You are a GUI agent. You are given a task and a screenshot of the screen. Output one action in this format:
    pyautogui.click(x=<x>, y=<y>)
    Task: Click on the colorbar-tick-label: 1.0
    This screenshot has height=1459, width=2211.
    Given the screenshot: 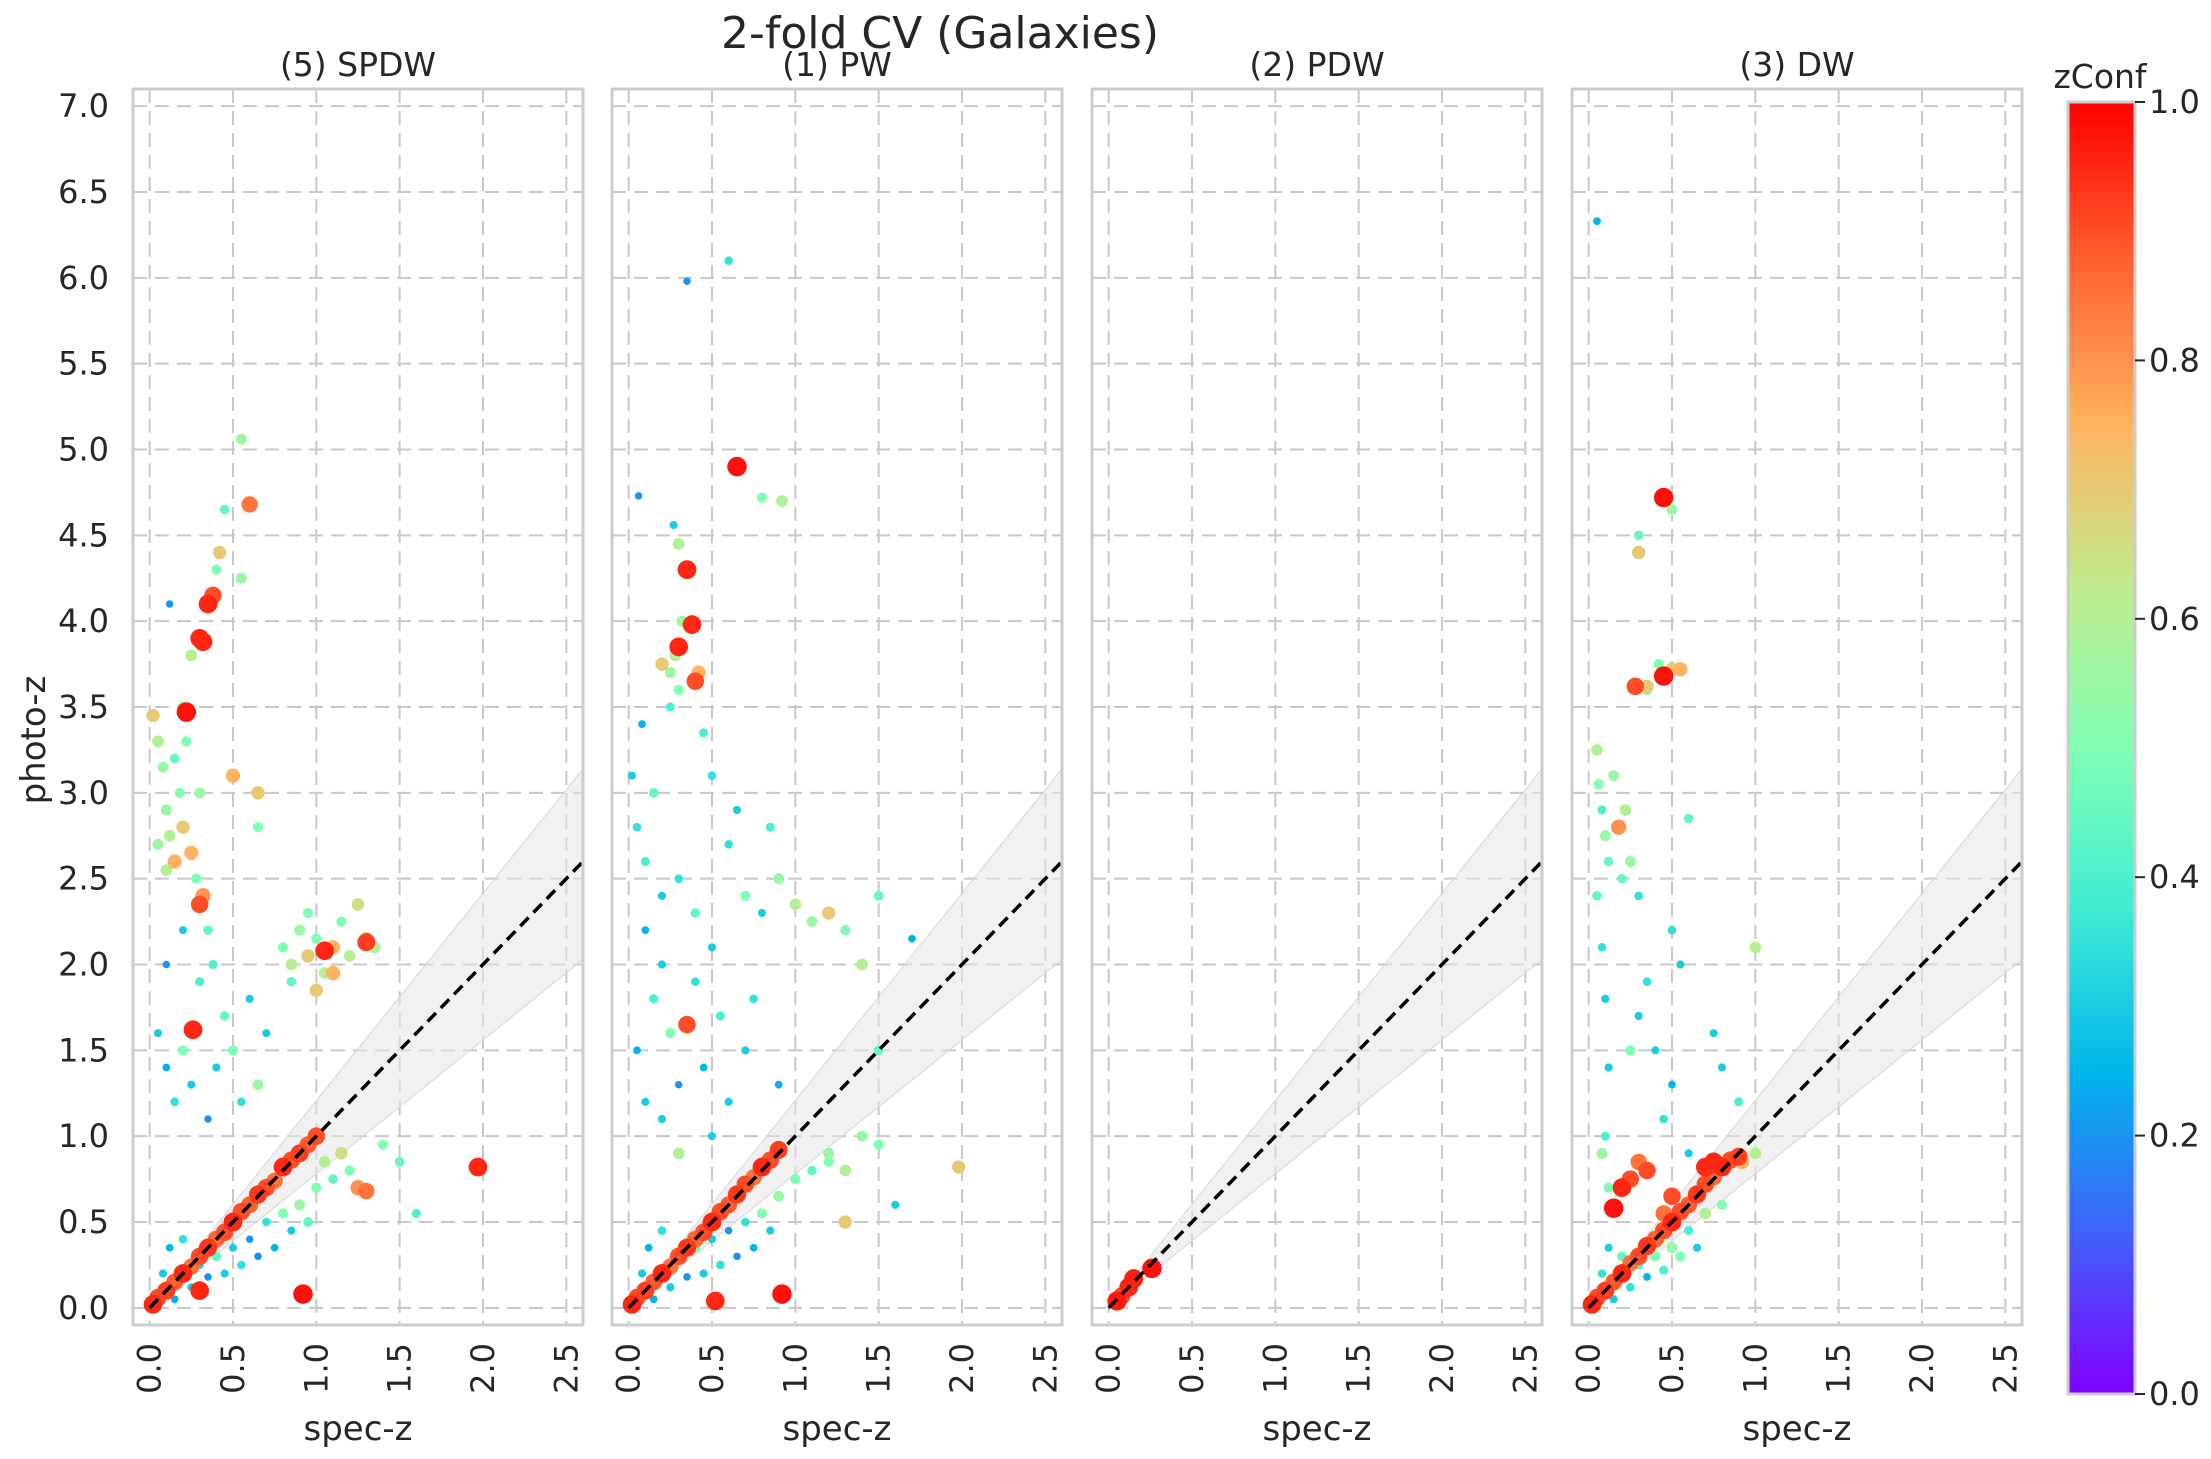 What is the action you would take?
    pyautogui.click(x=2174, y=102)
    